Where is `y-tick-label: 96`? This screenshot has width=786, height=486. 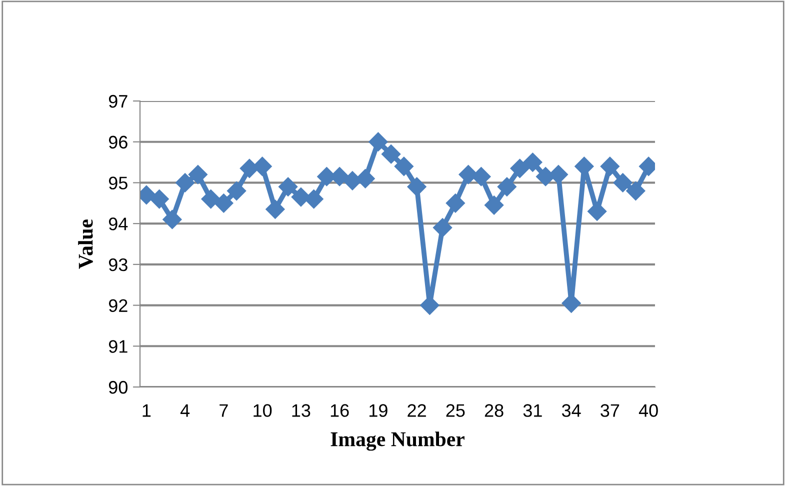
y-tick-label: 96 is located at coordinates (118, 142).